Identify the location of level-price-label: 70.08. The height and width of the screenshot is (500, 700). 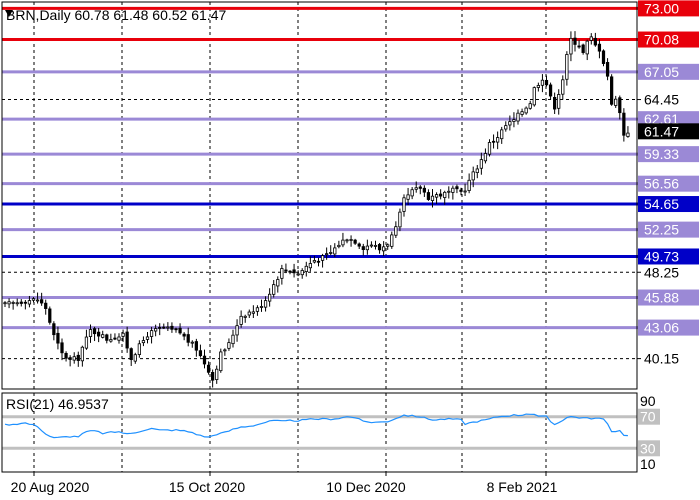
(661, 40).